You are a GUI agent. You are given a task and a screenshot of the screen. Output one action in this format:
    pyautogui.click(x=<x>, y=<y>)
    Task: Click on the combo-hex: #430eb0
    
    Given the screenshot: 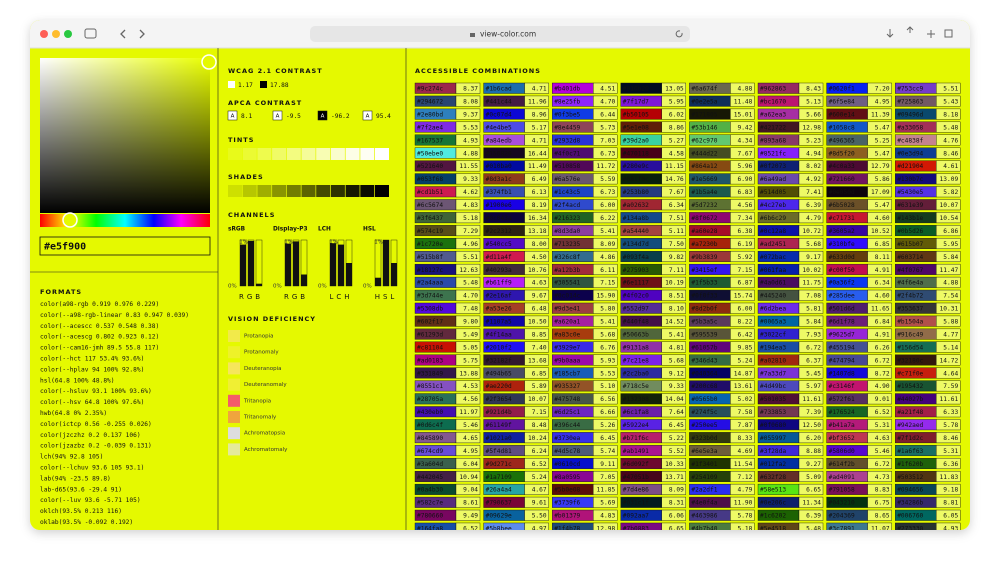 What is the action you would take?
    pyautogui.click(x=430, y=412)
    